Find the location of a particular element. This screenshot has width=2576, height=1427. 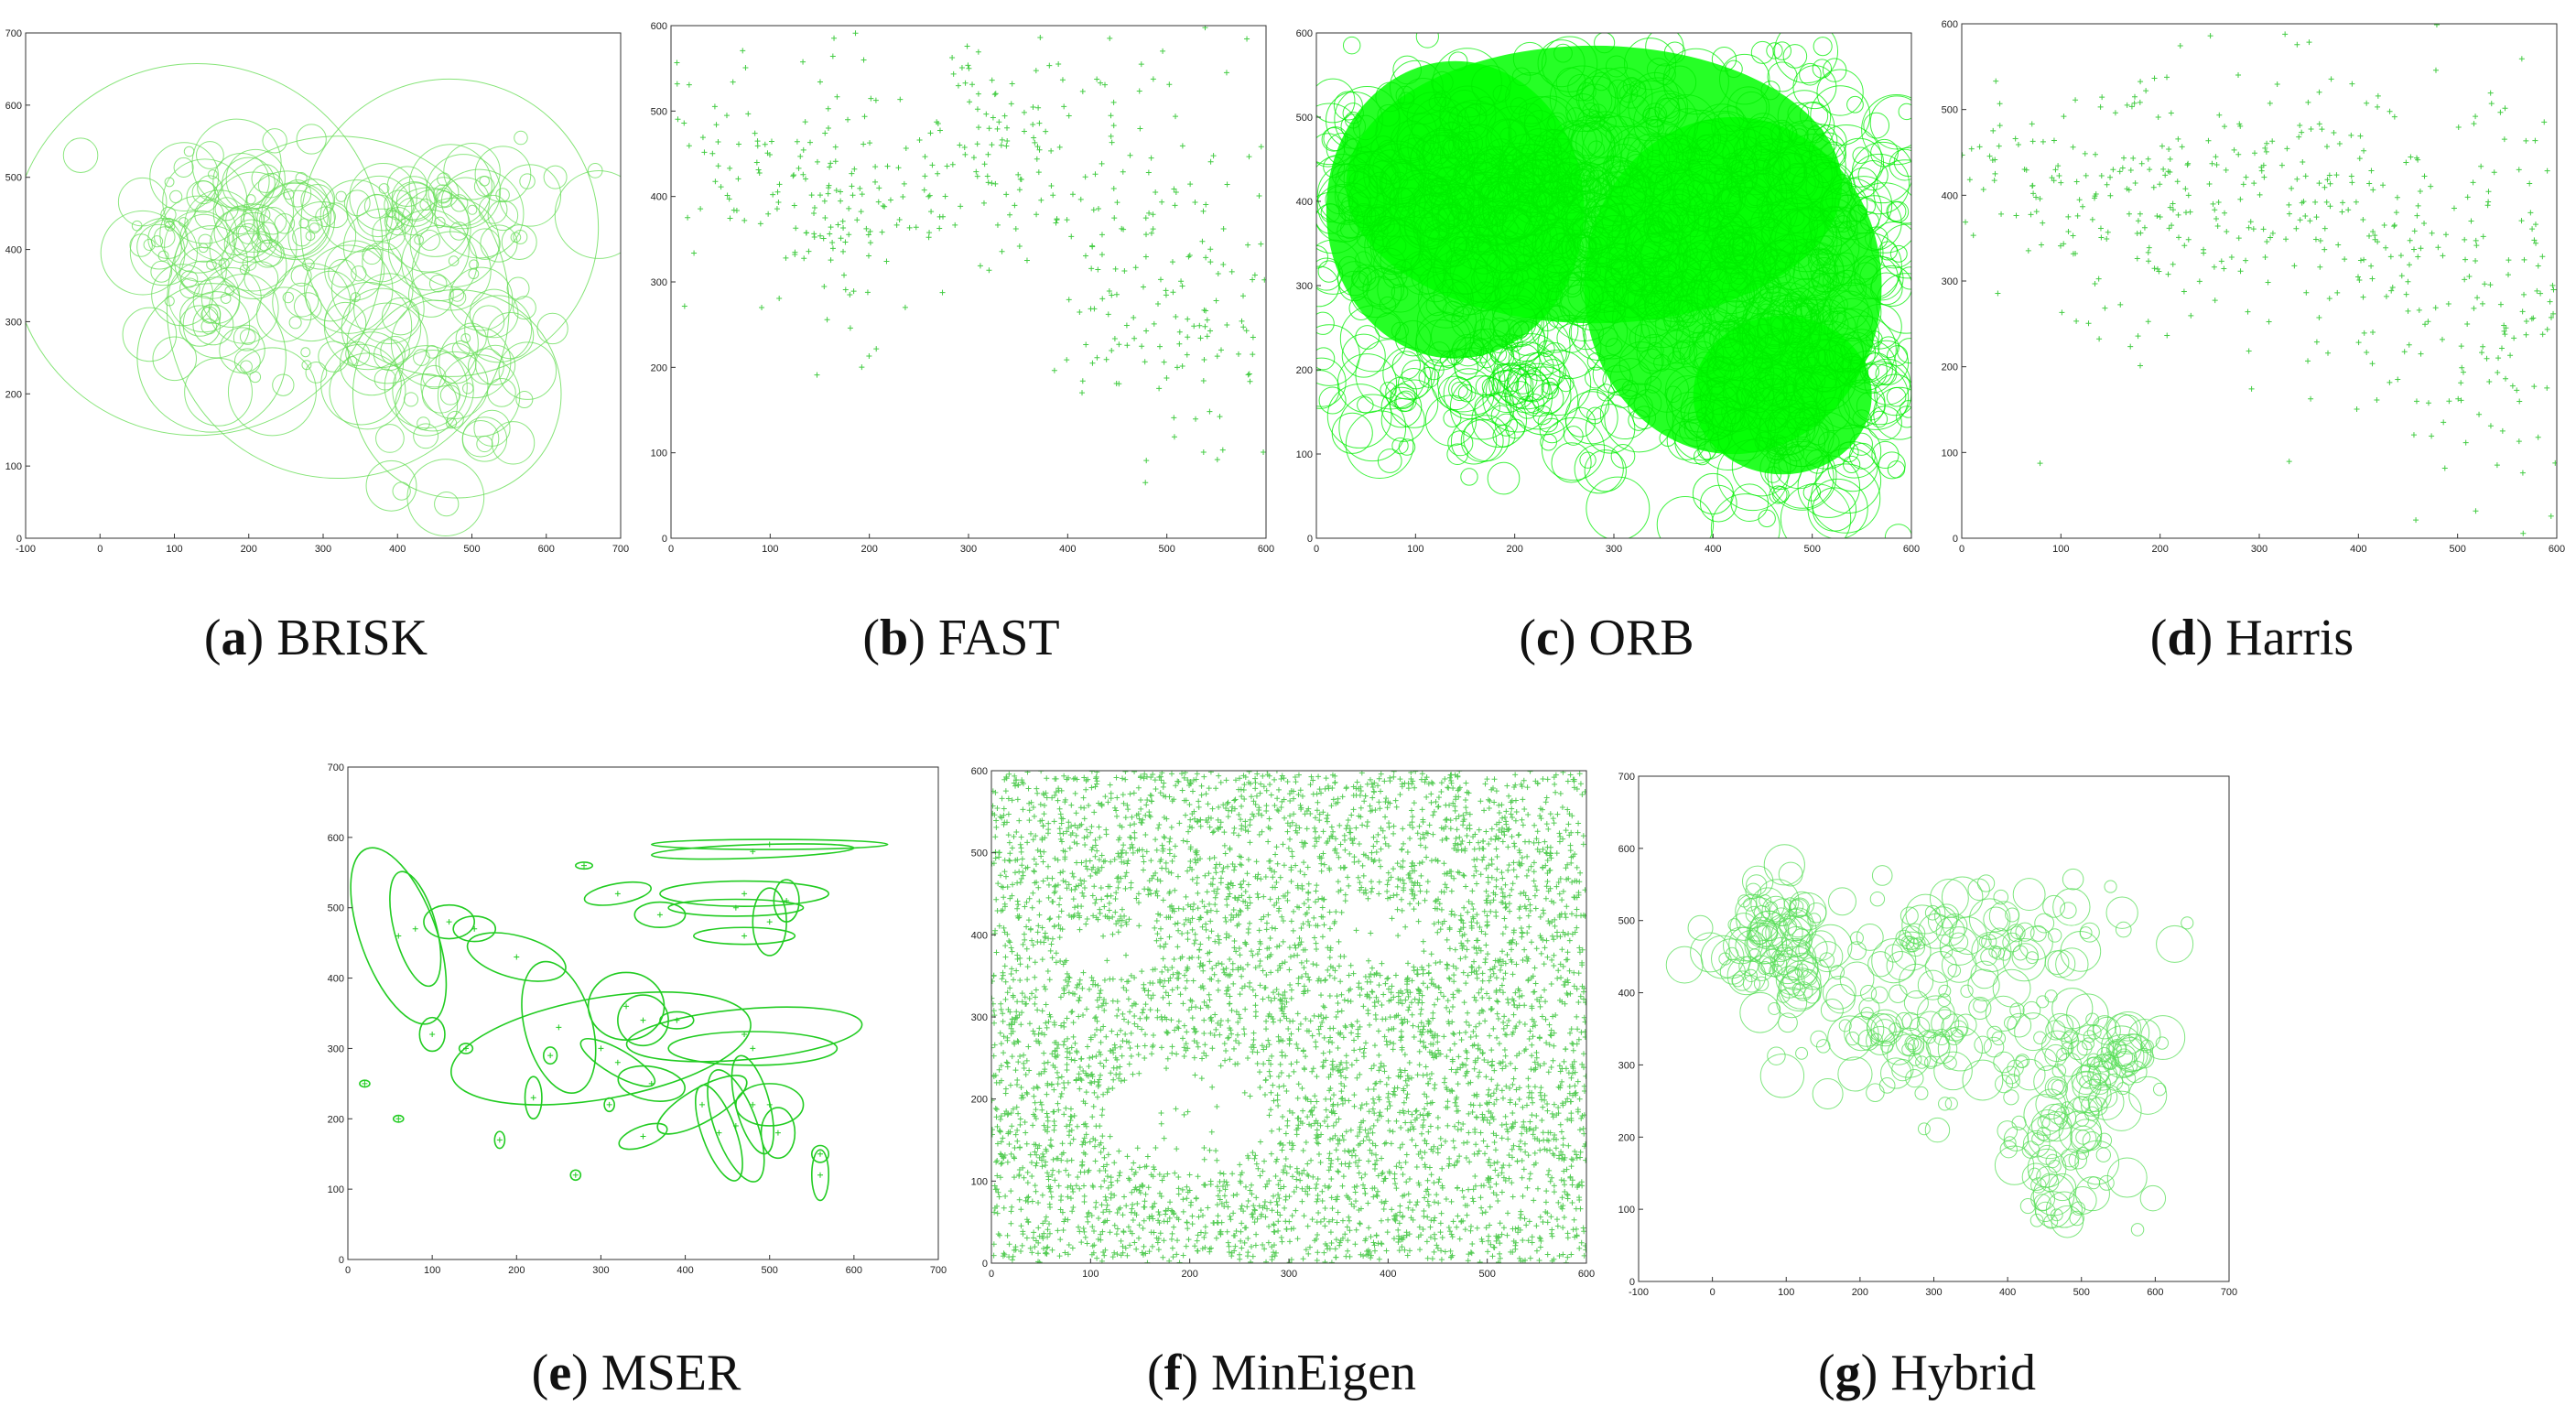

x-tick-label: 0 is located at coordinates (1317, 549).